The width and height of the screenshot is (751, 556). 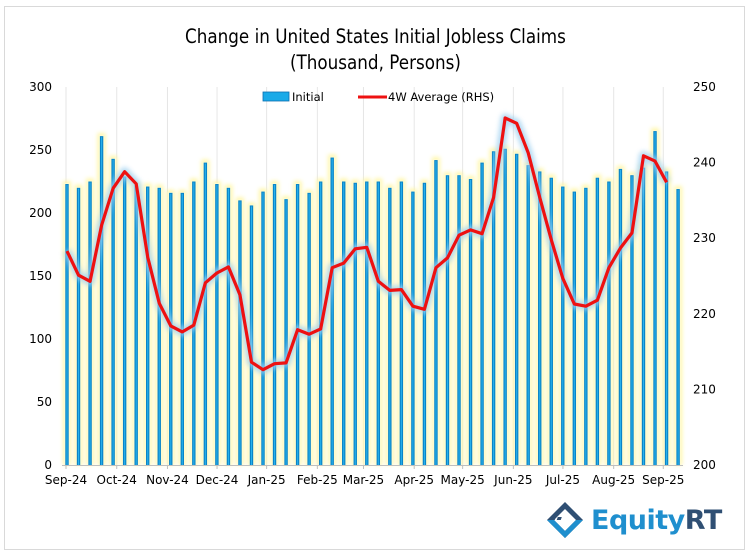 I want to click on legend-swatch-initial, so click(x=276, y=96).